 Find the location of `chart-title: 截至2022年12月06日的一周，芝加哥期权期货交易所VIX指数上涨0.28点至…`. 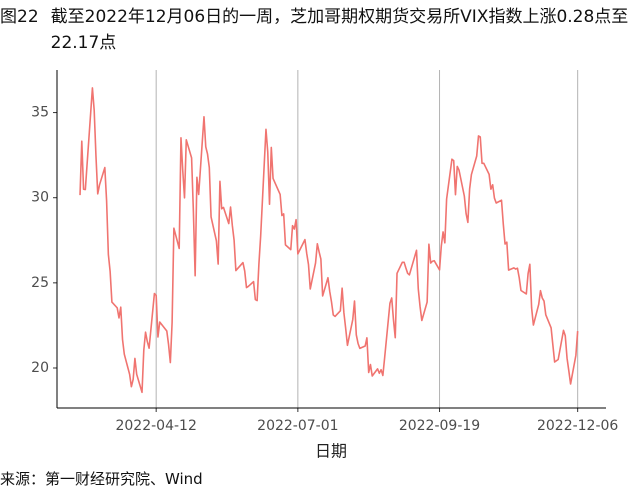

chart-title: 截至2022年12月06日的一周，芝加哥期权期货交易所VIX指数上涨0.28点至… is located at coordinates (339, 30).